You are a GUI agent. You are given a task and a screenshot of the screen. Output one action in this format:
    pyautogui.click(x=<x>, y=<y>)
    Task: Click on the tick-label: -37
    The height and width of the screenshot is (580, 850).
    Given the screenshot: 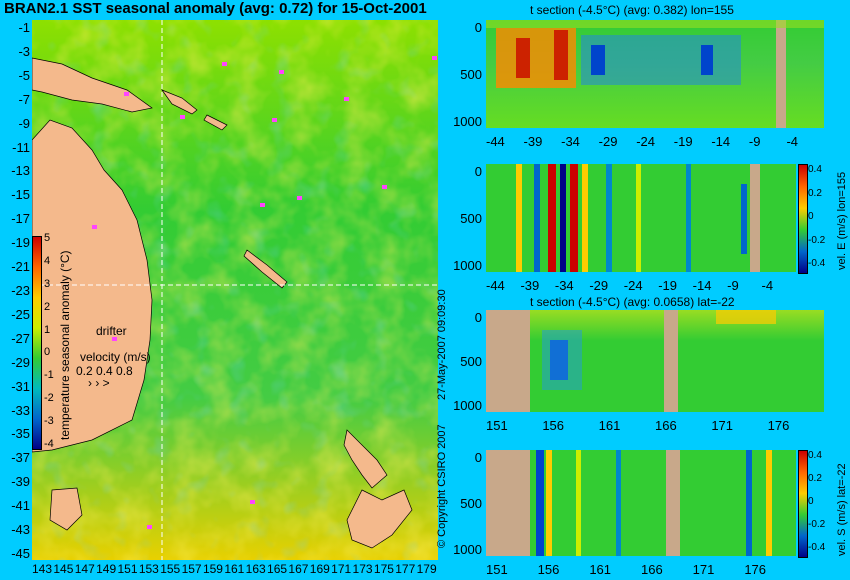 What is the action you would take?
    pyautogui.click(x=20, y=458)
    